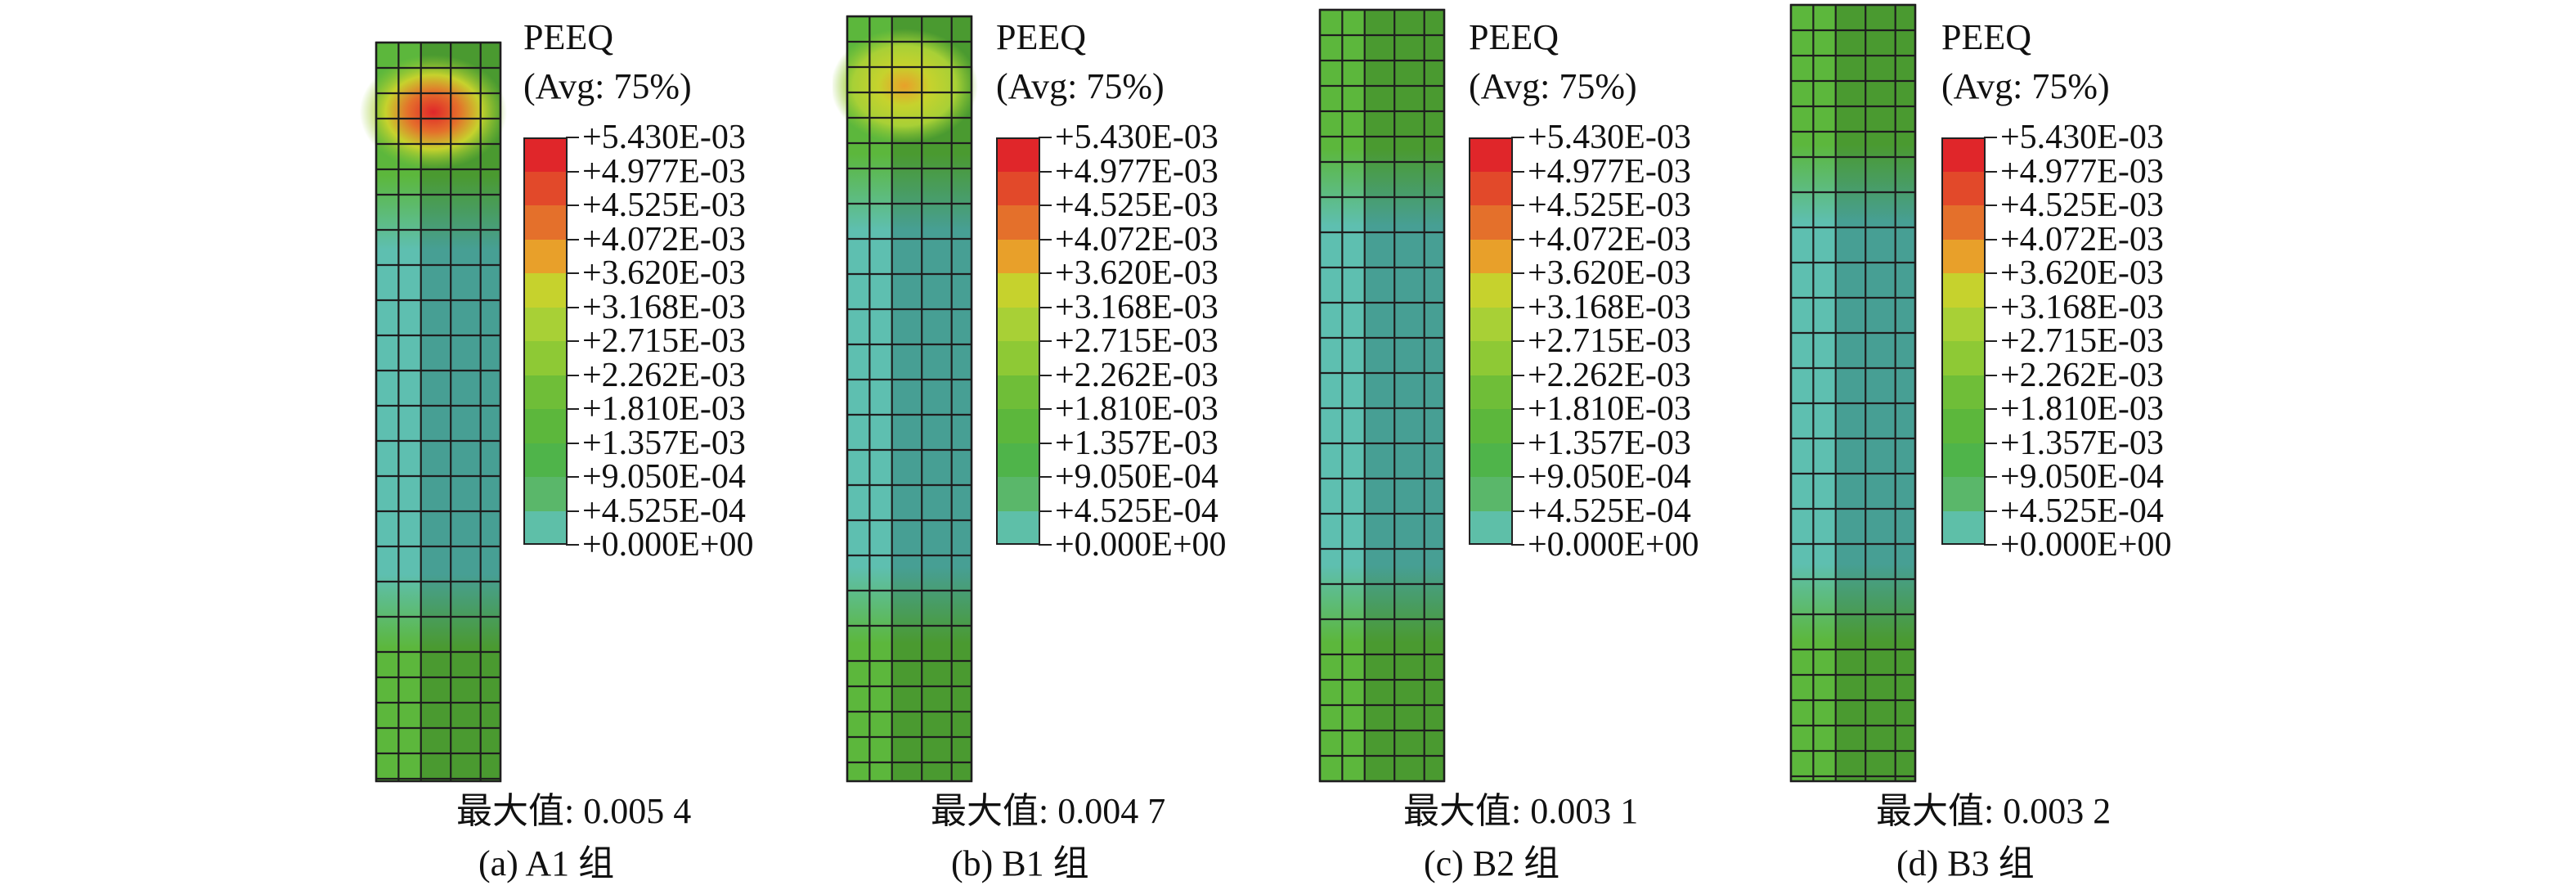 This screenshot has height=890, width=2576. What do you see at coordinates (1609, 307) in the screenshot?
I see `legend-label: +3.168E-03` at bounding box center [1609, 307].